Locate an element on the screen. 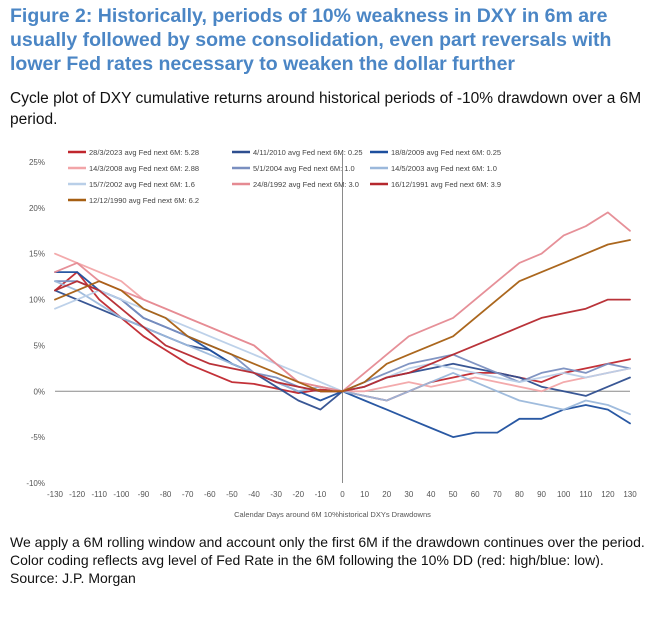 Image resolution: width=671 pixels, height=639 pixels. x-tick-label: -40 is located at coordinates (254, 494).